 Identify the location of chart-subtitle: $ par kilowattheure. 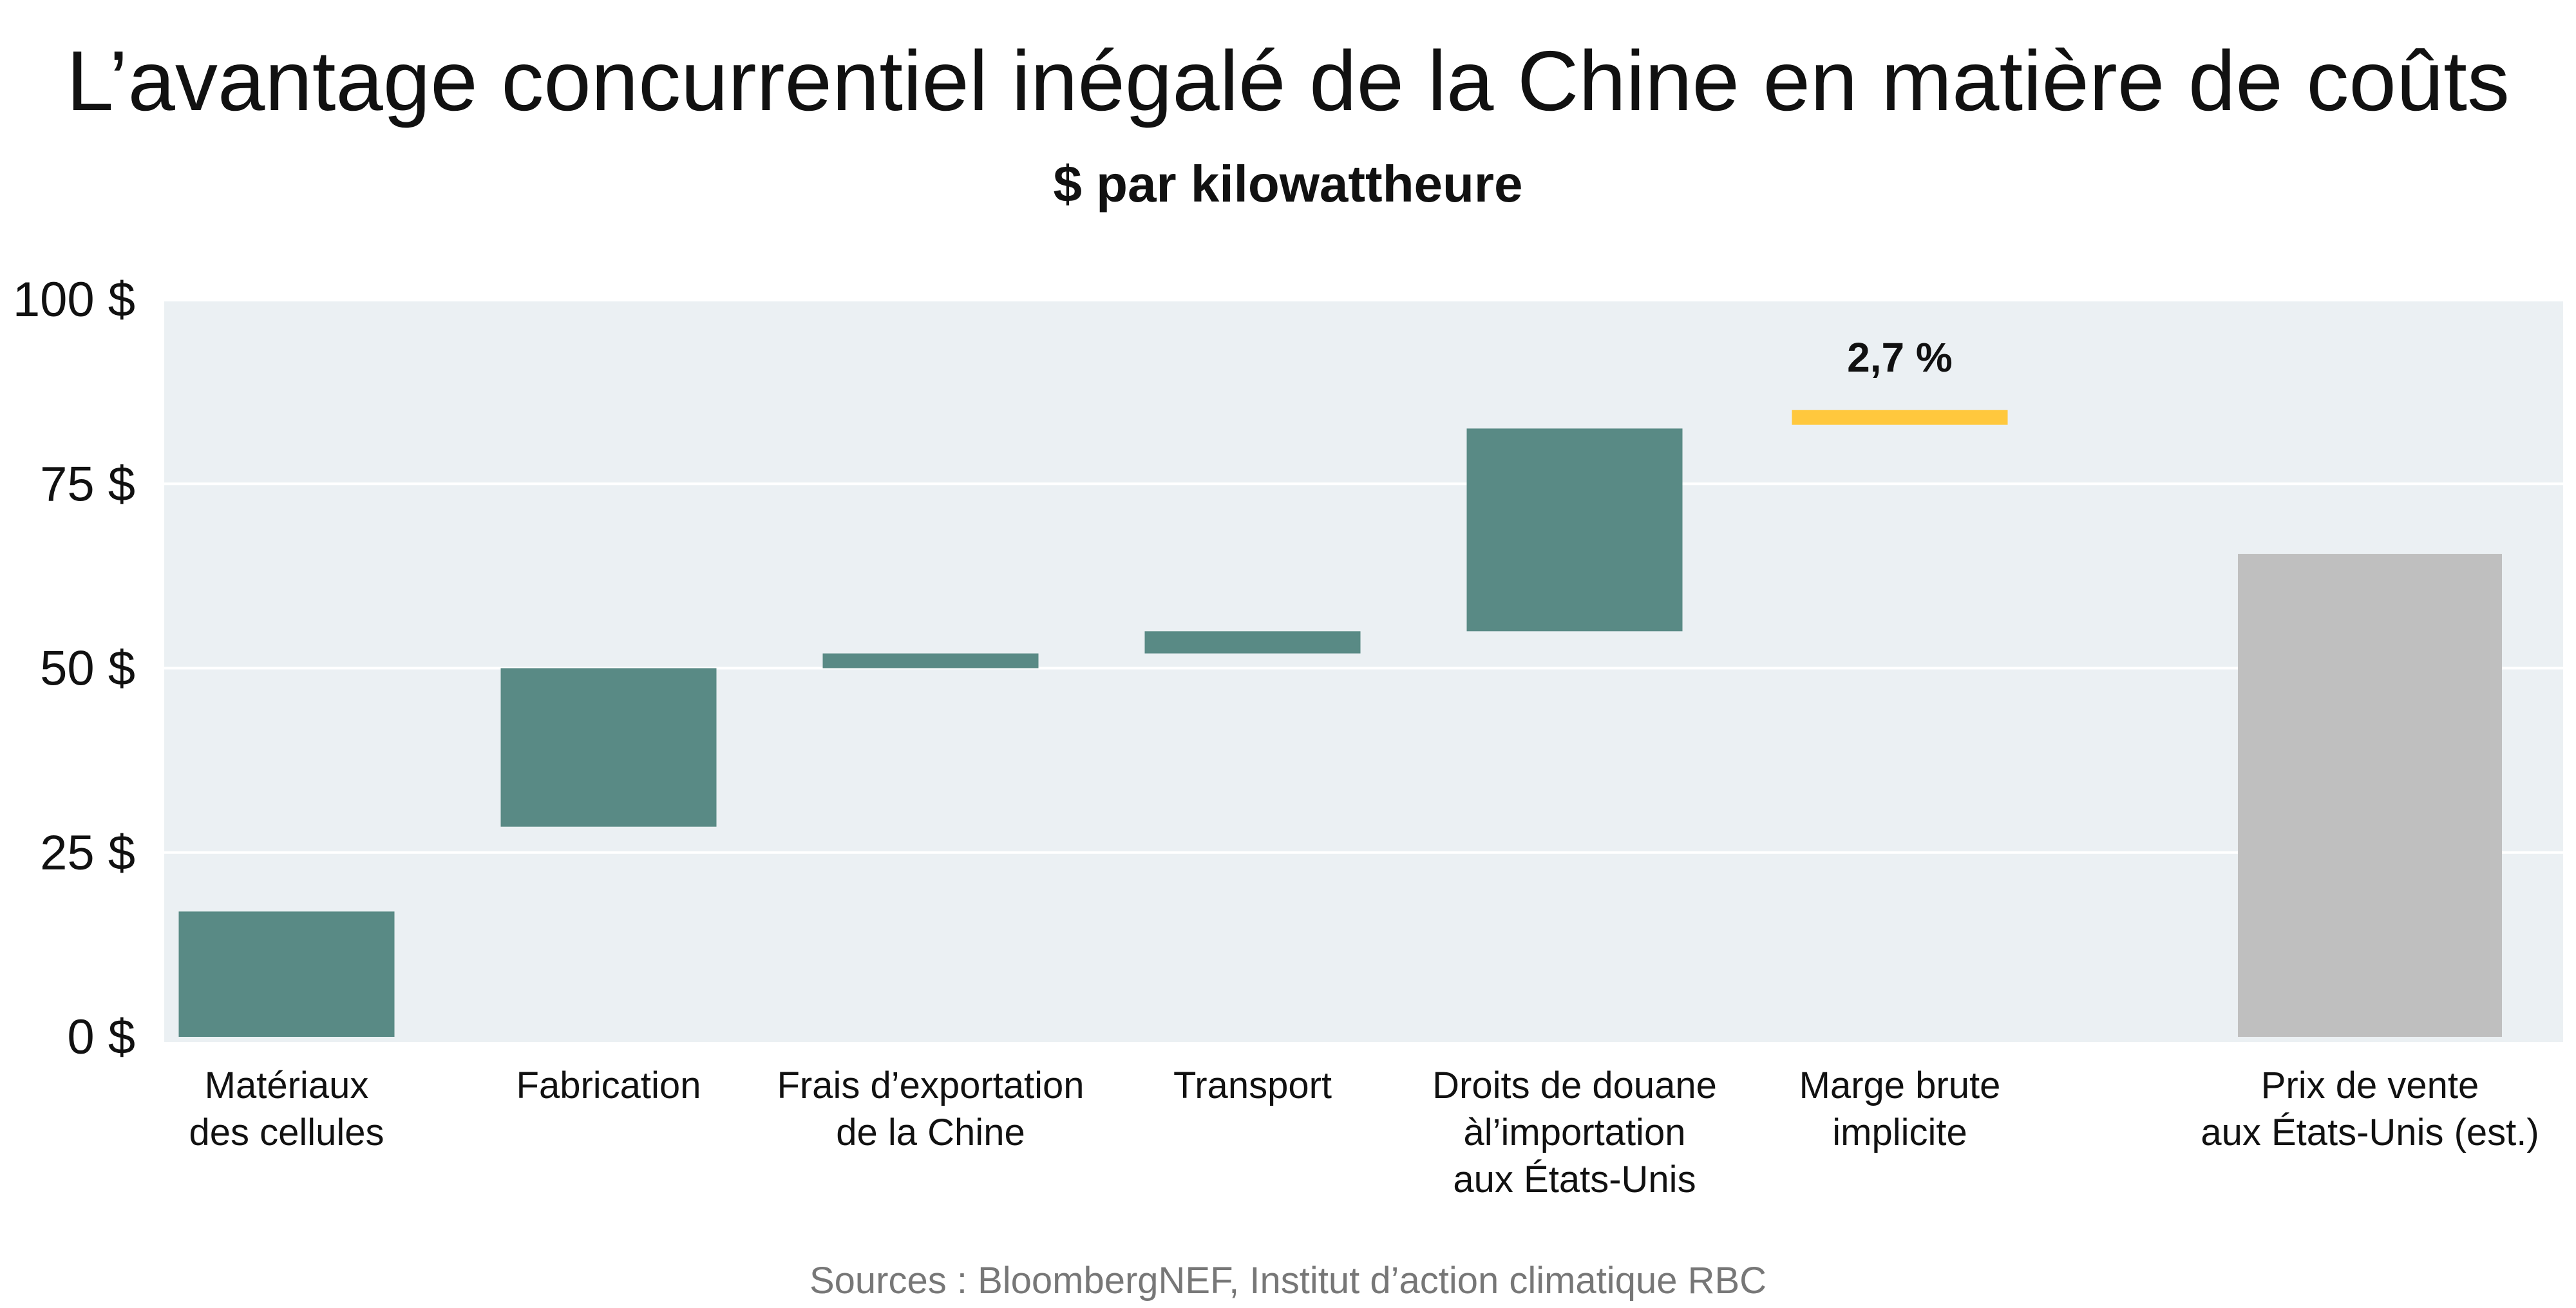
(1288, 184).